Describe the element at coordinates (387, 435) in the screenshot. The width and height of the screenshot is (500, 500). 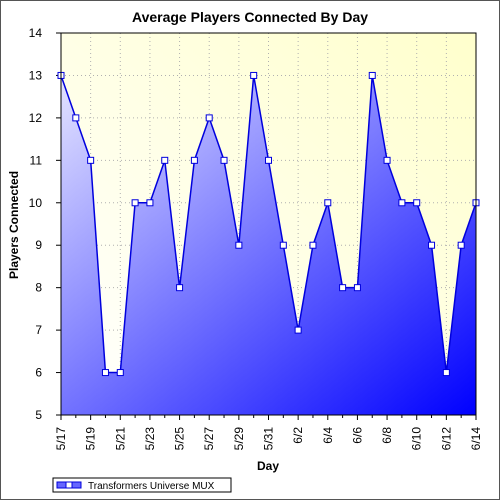
I see `x-tick-label: 6/8` at that location.